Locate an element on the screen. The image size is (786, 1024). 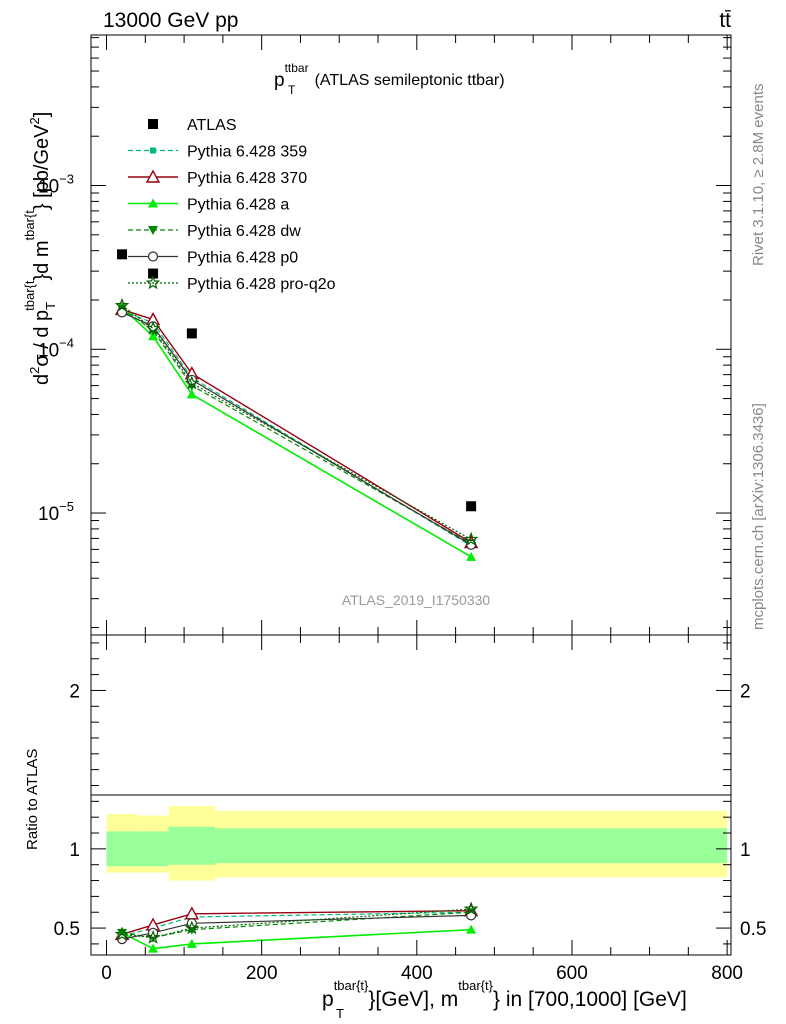
legend-label: Pythia 6.428 dw is located at coordinates (244, 231).